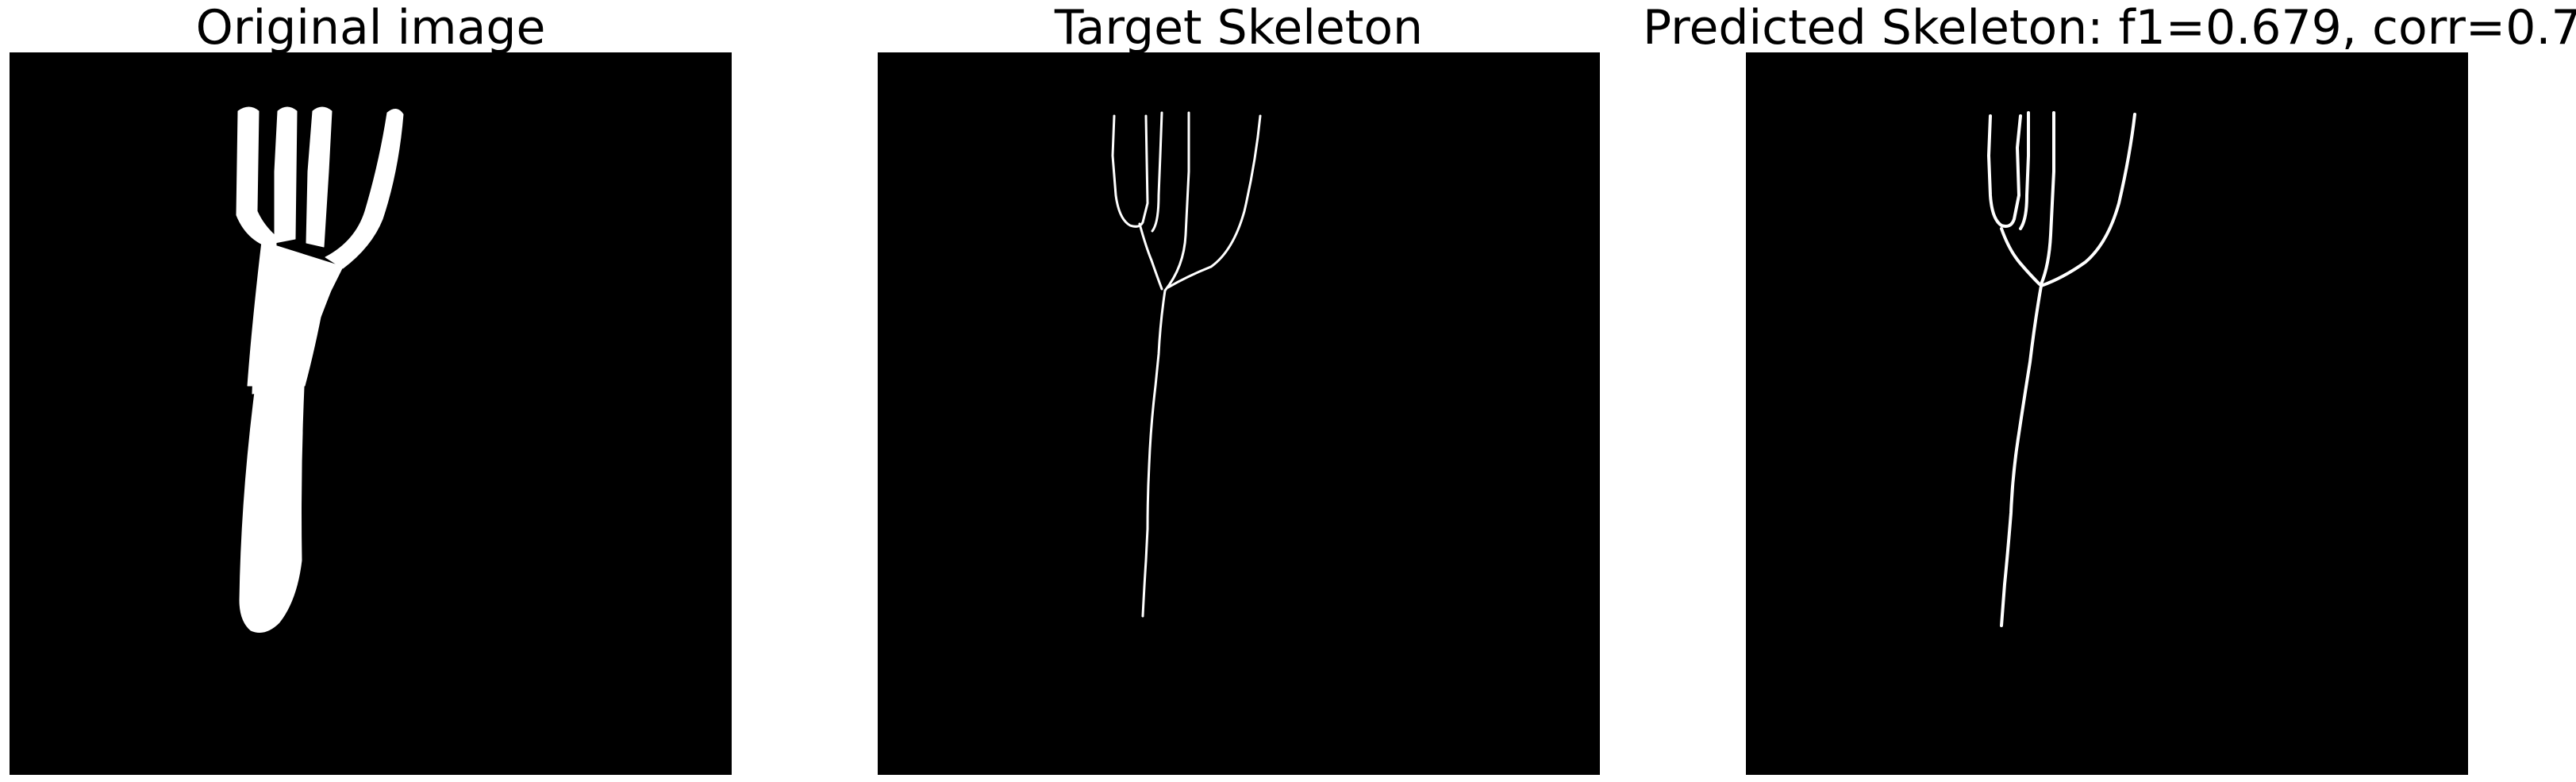  I want to click on panel-title-predicted: Predicted Skeleton: f1=0.679, corr=0.715, so click(2109, 28).